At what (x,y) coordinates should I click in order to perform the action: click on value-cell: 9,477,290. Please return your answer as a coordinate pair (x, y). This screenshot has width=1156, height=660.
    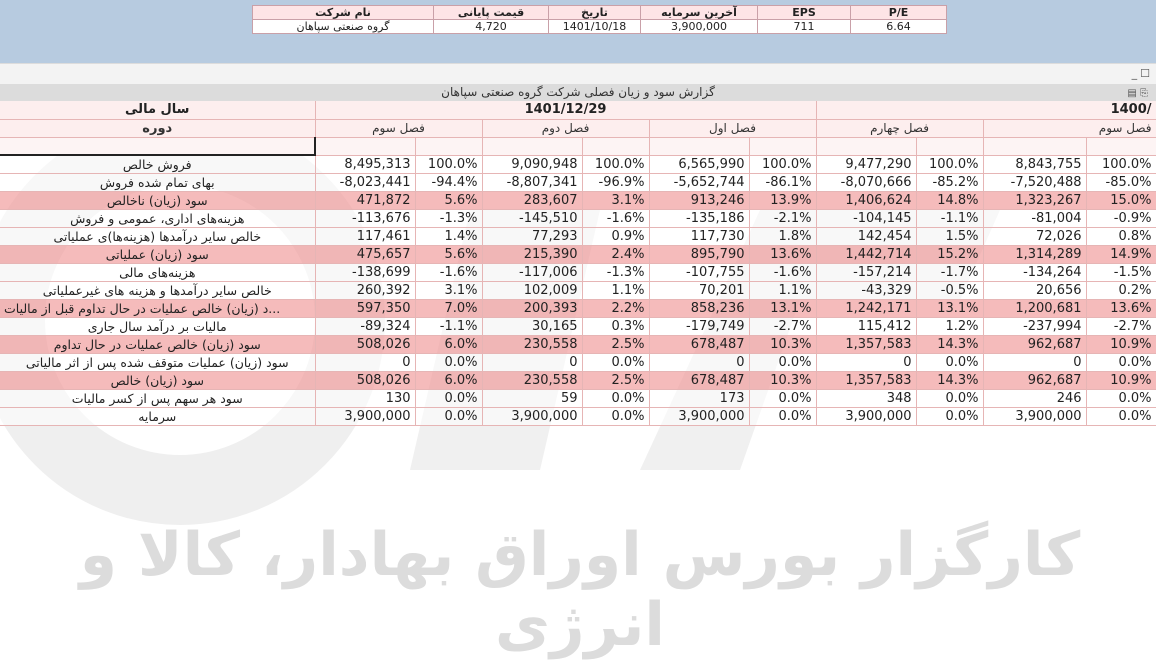
    Looking at the image, I should click on (866, 164).